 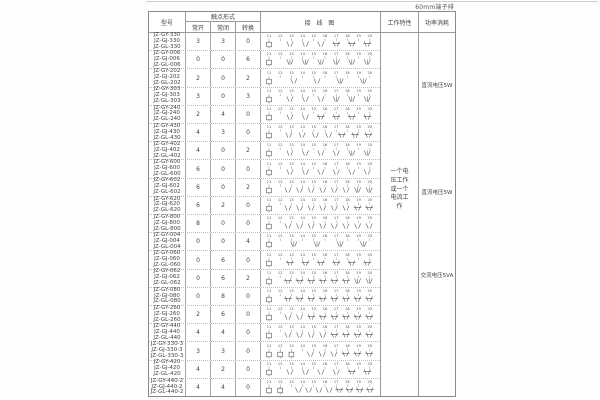 I want to click on contact-count-normally-open: 8, so click(x=197, y=224).